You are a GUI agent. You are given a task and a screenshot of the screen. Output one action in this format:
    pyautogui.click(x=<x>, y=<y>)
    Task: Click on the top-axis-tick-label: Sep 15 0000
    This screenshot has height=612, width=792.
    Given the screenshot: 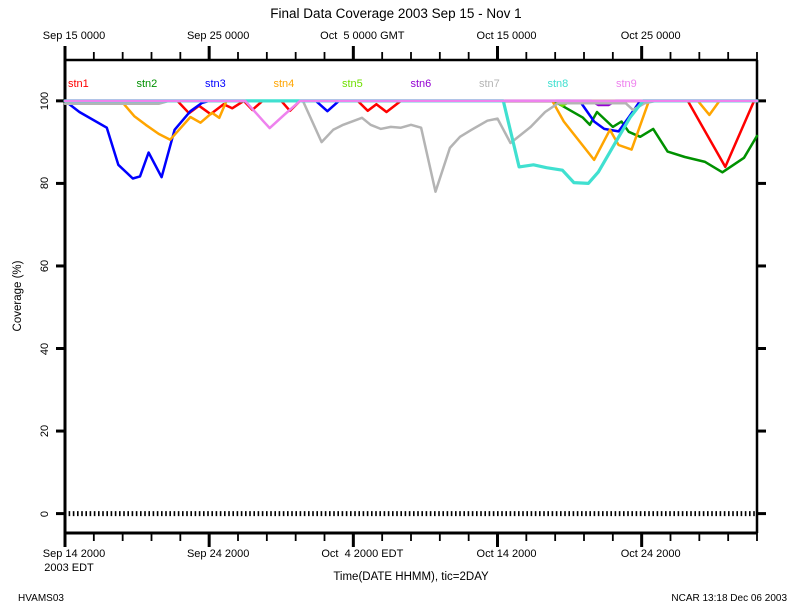 What is the action you would take?
    pyautogui.click(x=74, y=36)
    